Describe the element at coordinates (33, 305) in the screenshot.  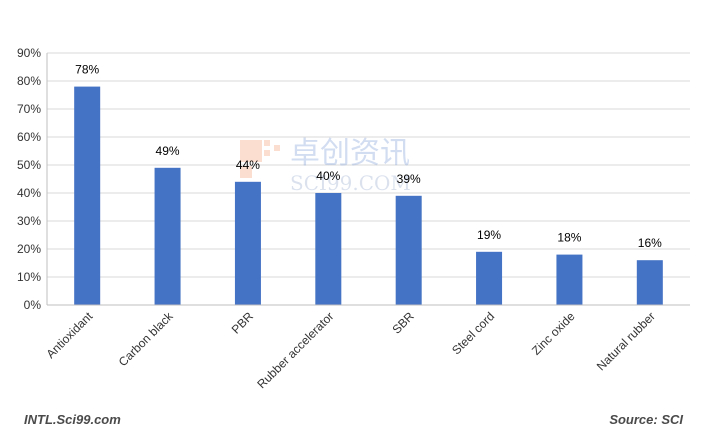
I see `y-tick-label: 0%` at that location.